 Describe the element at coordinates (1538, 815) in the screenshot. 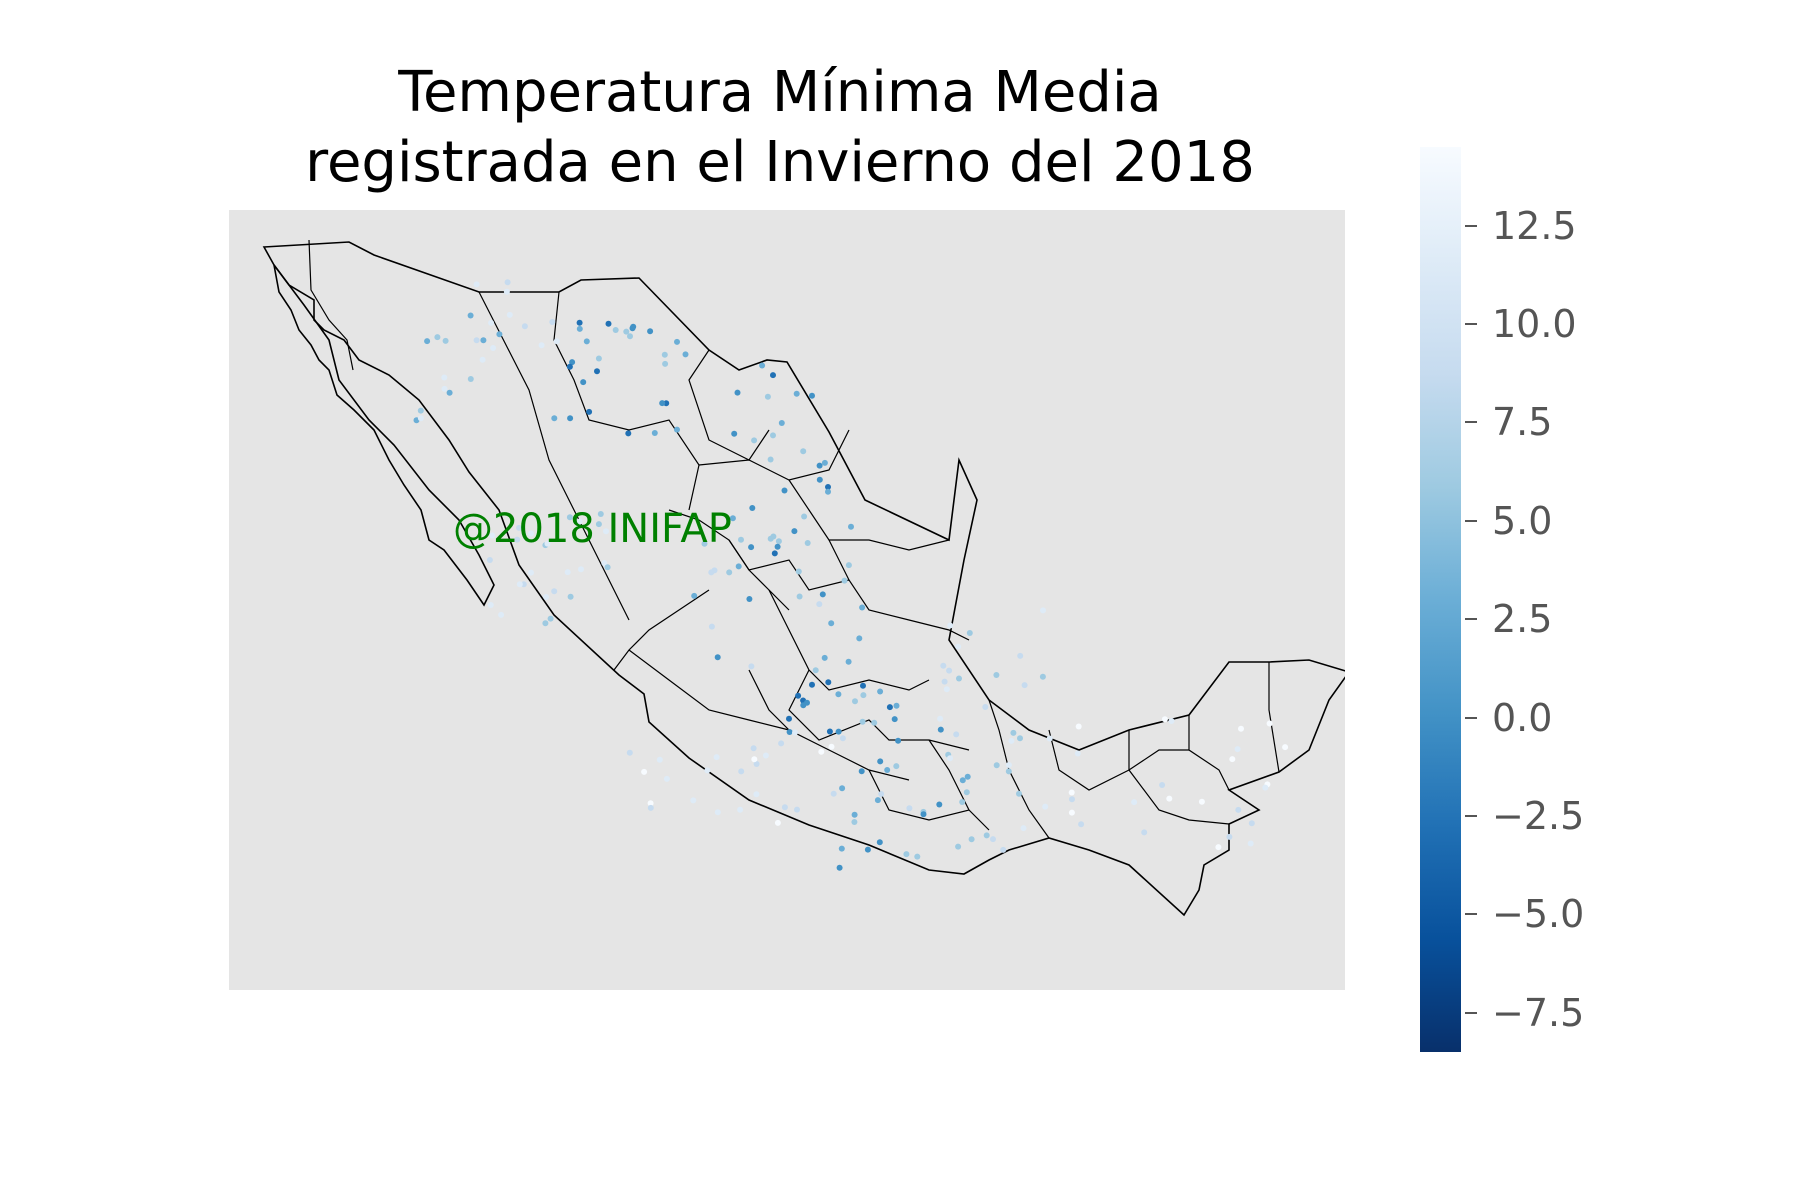

I see `colorbar-tick-label-6: −2.5` at that location.